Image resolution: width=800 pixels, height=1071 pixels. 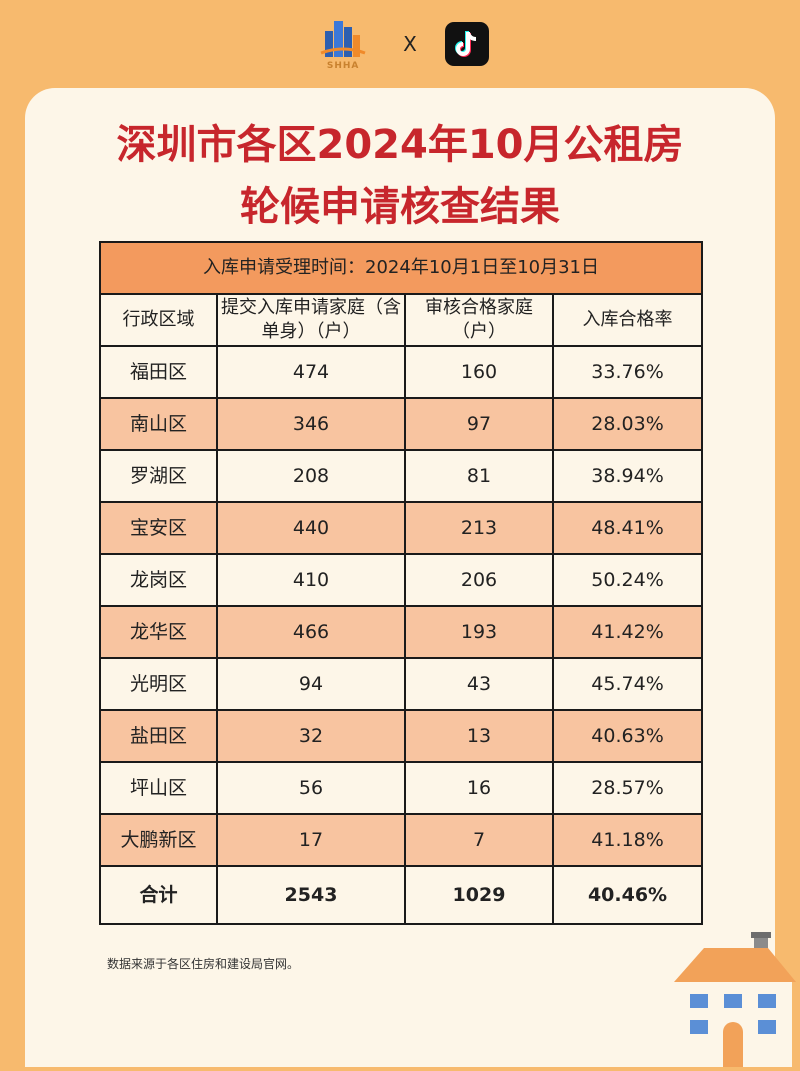 What do you see at coordinates (400, 44) in the screenshot?
I see `top-logos: SHHA X` at bounding box center [400, 44].